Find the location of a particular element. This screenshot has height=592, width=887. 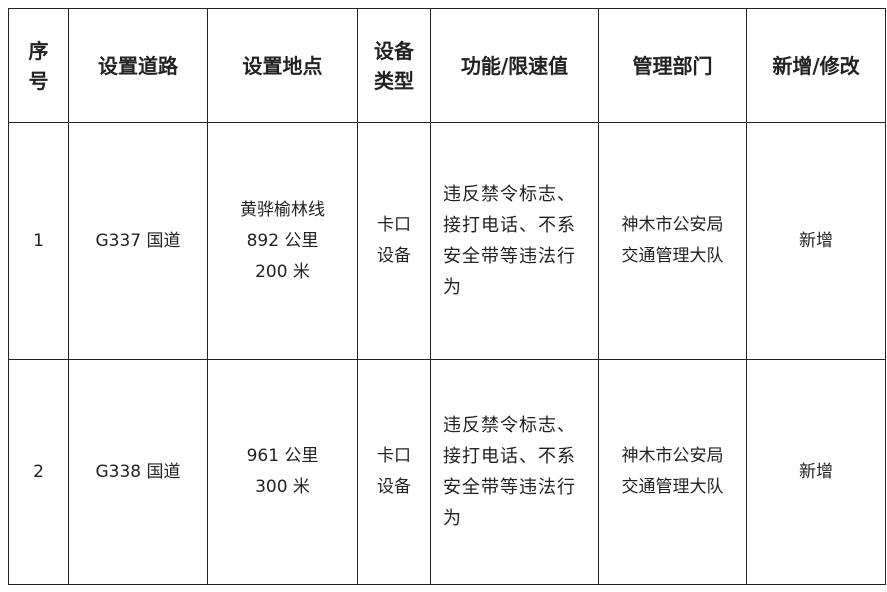

header-road: 设置道路 is located at coordinates (138, 65).